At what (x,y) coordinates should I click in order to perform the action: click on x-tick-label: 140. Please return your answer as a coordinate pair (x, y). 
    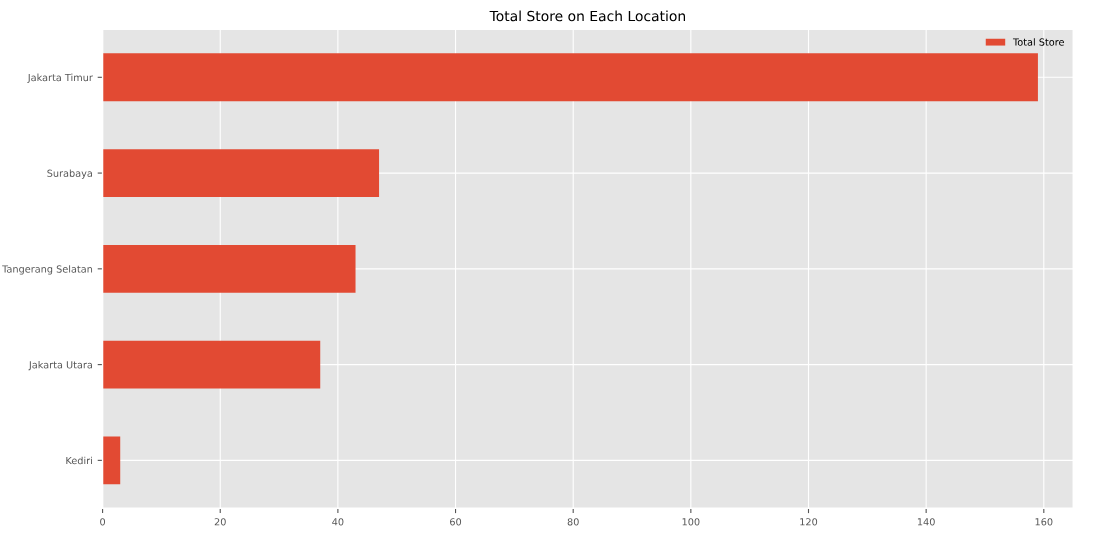
    Looking at the image, I should click on (926, 522).